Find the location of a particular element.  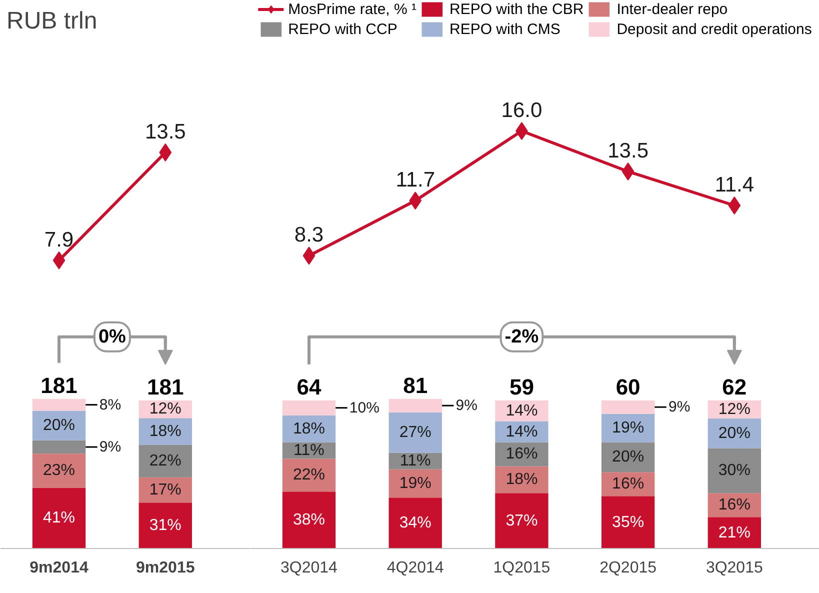

data-label: 16.0 is located at coordinates (521, 110).